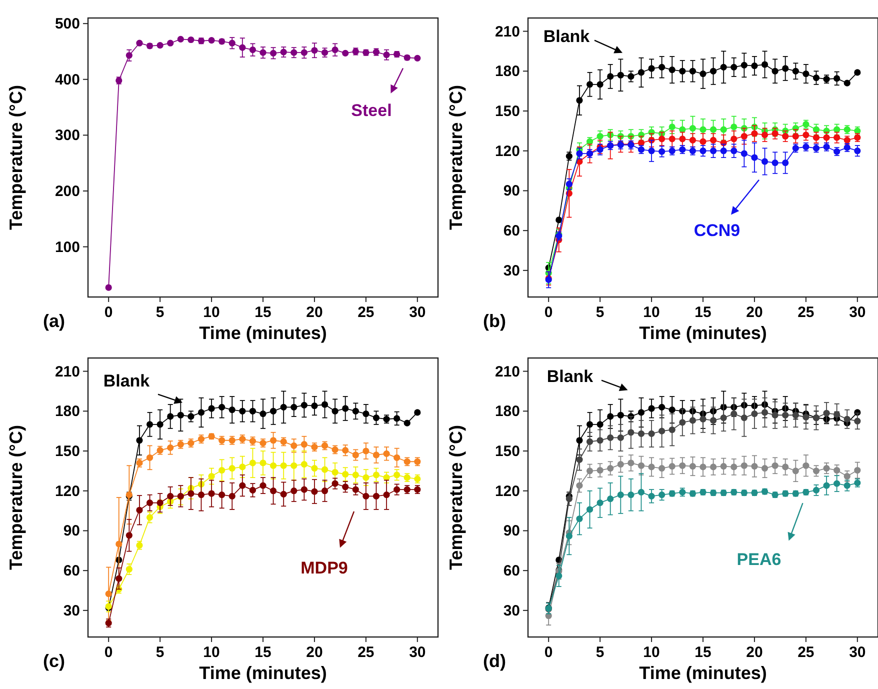 This screenshot has height=689, width=878. What do you see at coordinates (371, 110) in the screenshot?
I see `legend-label: Steel` at bounding box center [371, 110].